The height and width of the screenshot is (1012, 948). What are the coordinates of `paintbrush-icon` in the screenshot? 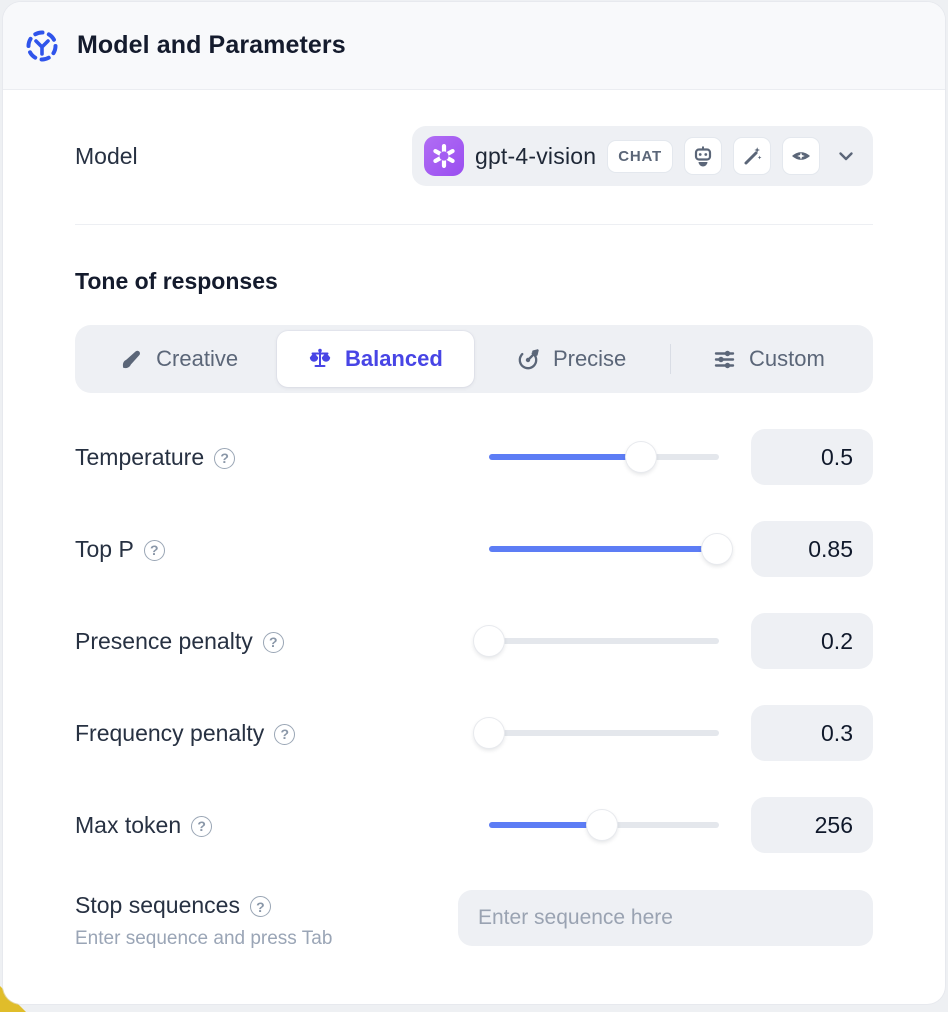 It's located at (131, 359).